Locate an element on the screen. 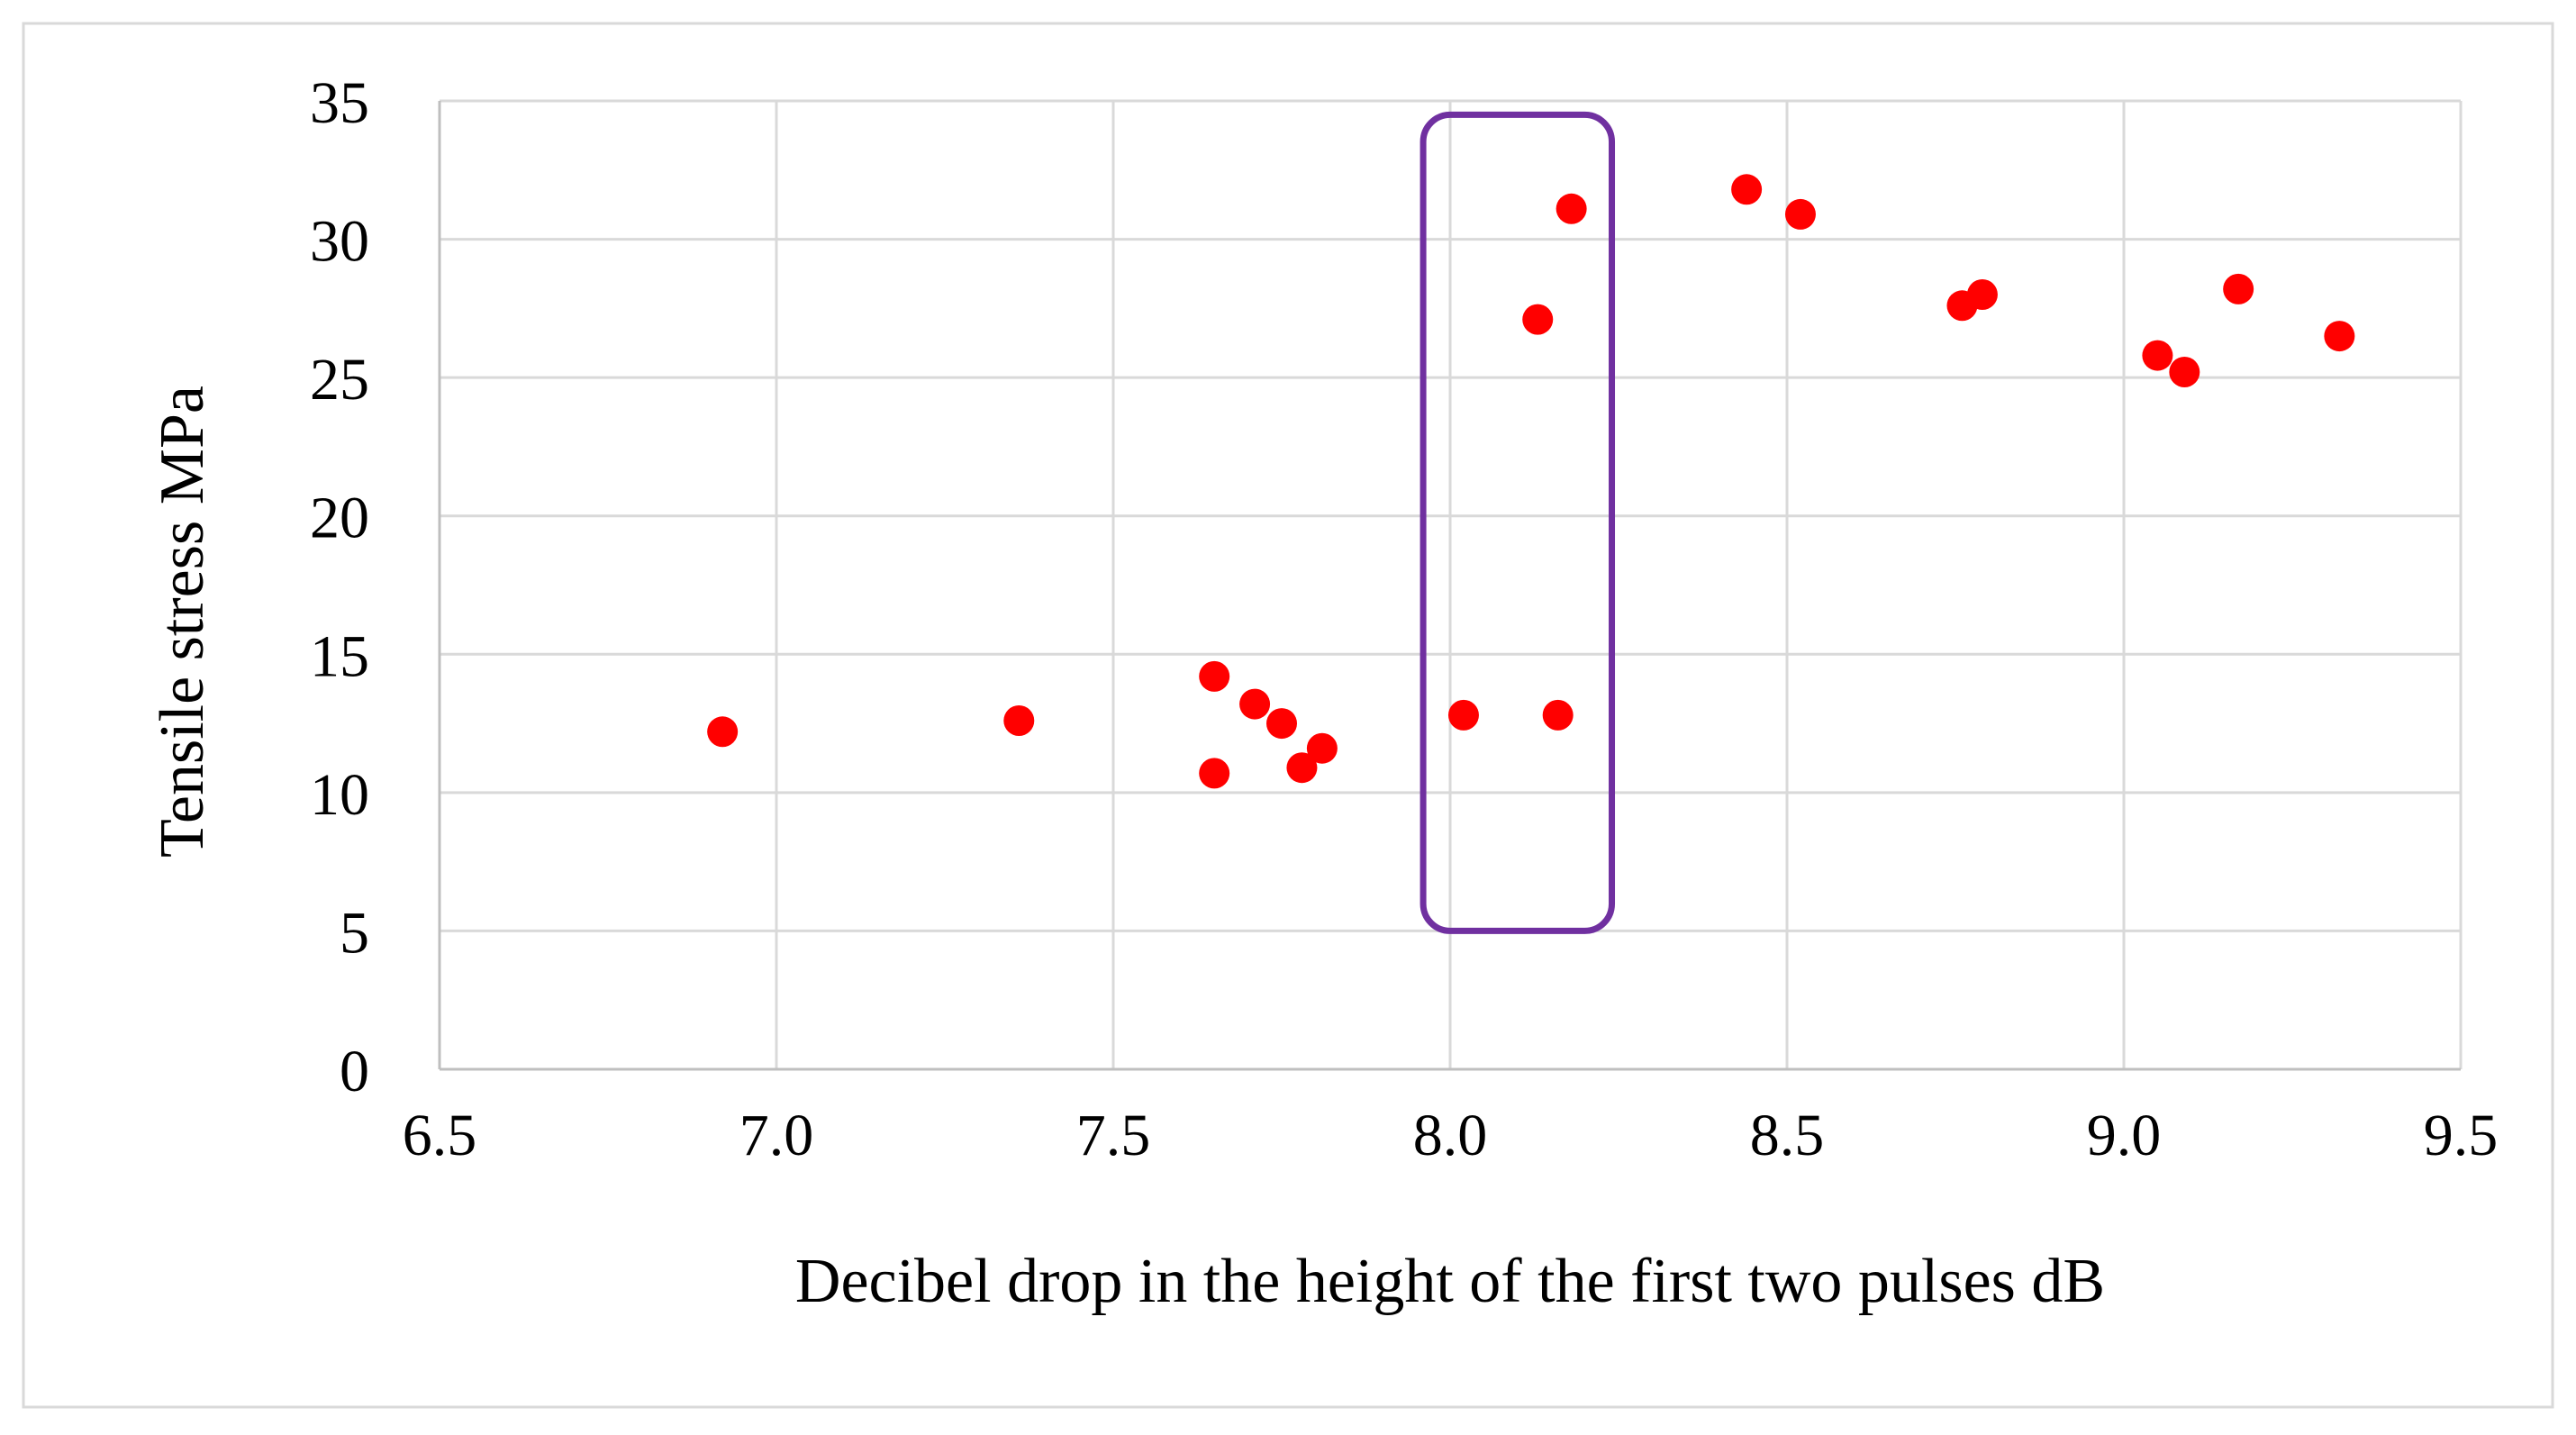  y-tick-label: 20 is located at coordinates (339, 518).